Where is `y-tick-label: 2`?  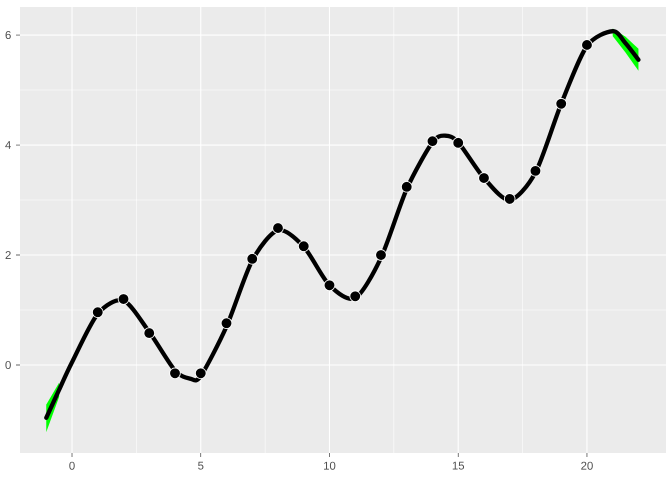 y-tick-label: 2 is located at coordinates (8, 255).